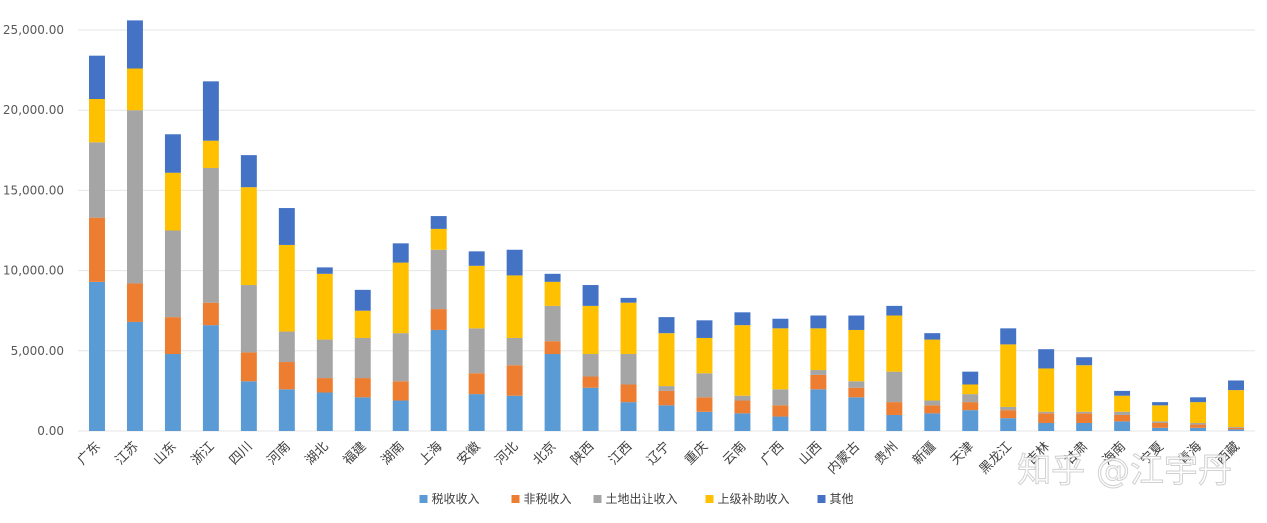 The height and width of the screenshot is (523, 1267). Describe the element at coordinates (33, 271) in the screenshot. I see `y-tick-label: 10,000.00` at that location.